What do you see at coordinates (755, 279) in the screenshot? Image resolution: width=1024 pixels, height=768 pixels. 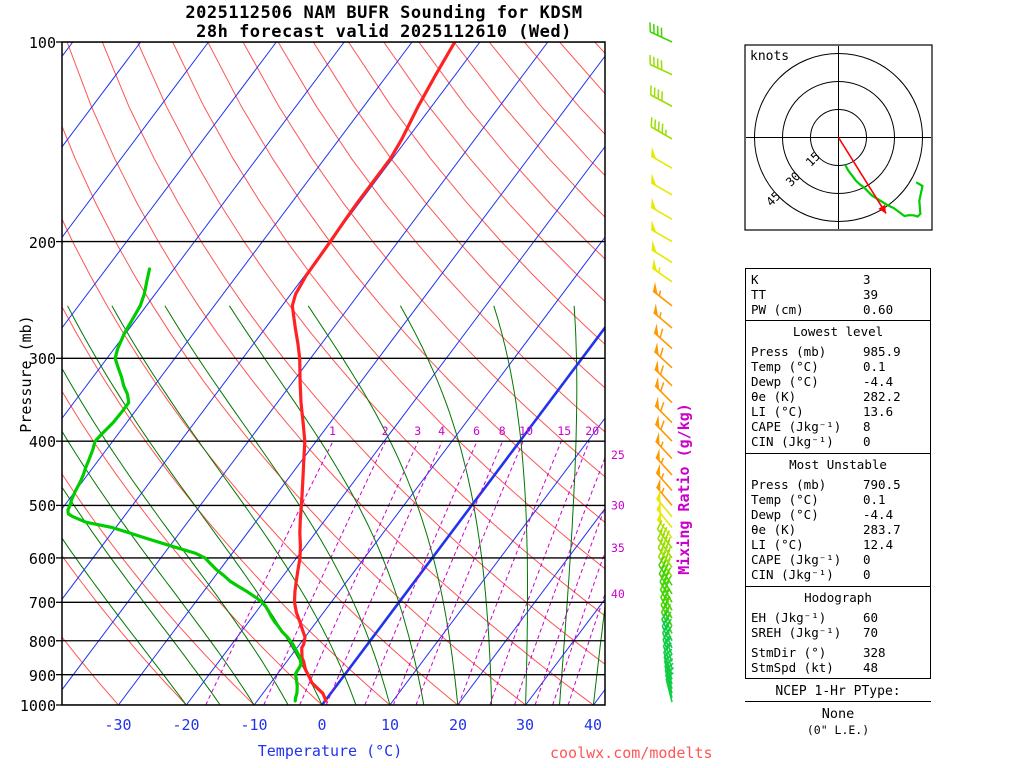 I see `stat-label: K` at bounding box center [755, 279].